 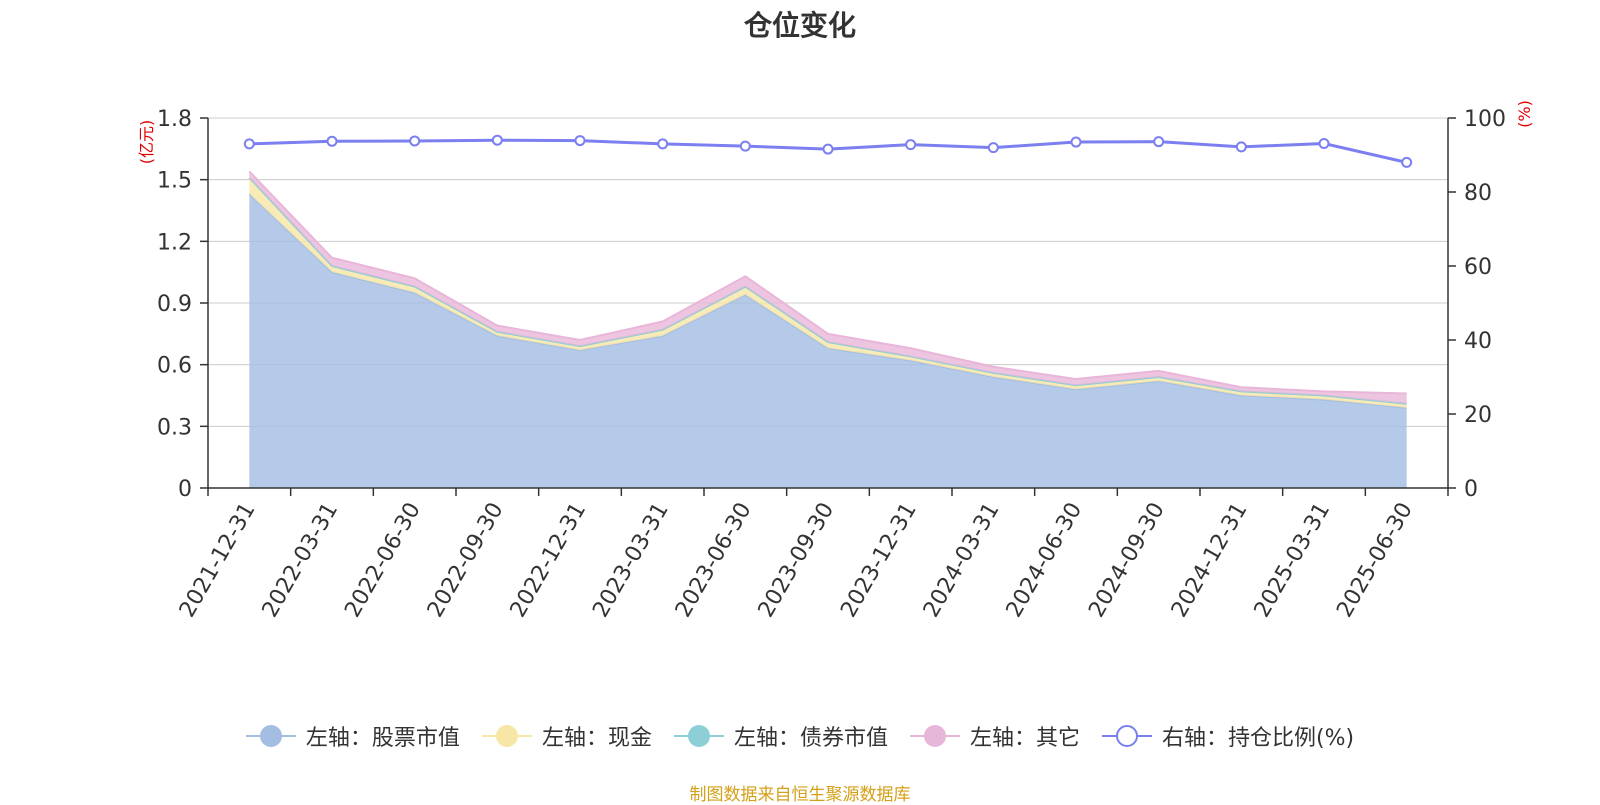 What do you see at coordinates (1478, 341) in the screenshot?
I see `right-tick-label: 40` at bounding box center [1478, 341].